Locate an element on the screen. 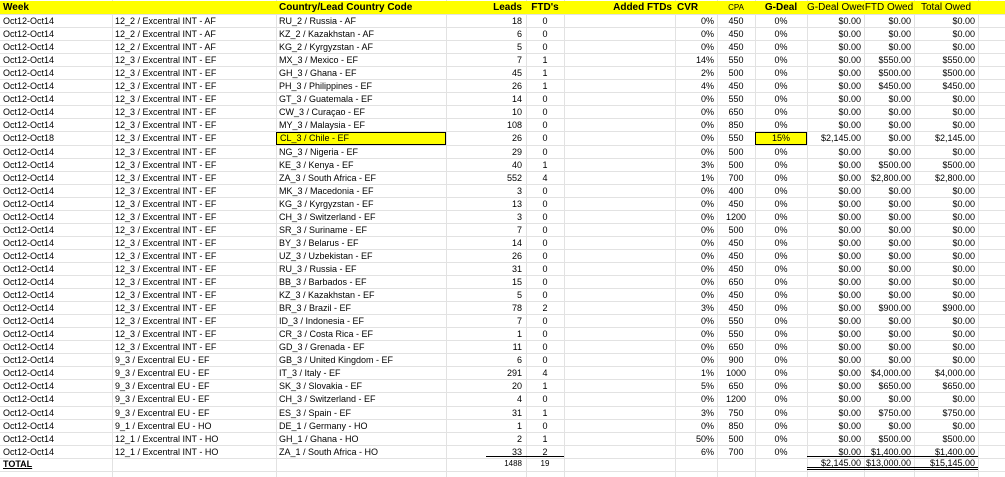 Image resolution: width=1005 pixels, height=477 pixels. cell-total-owed: $900.00 is located at coordinates (958, 308).